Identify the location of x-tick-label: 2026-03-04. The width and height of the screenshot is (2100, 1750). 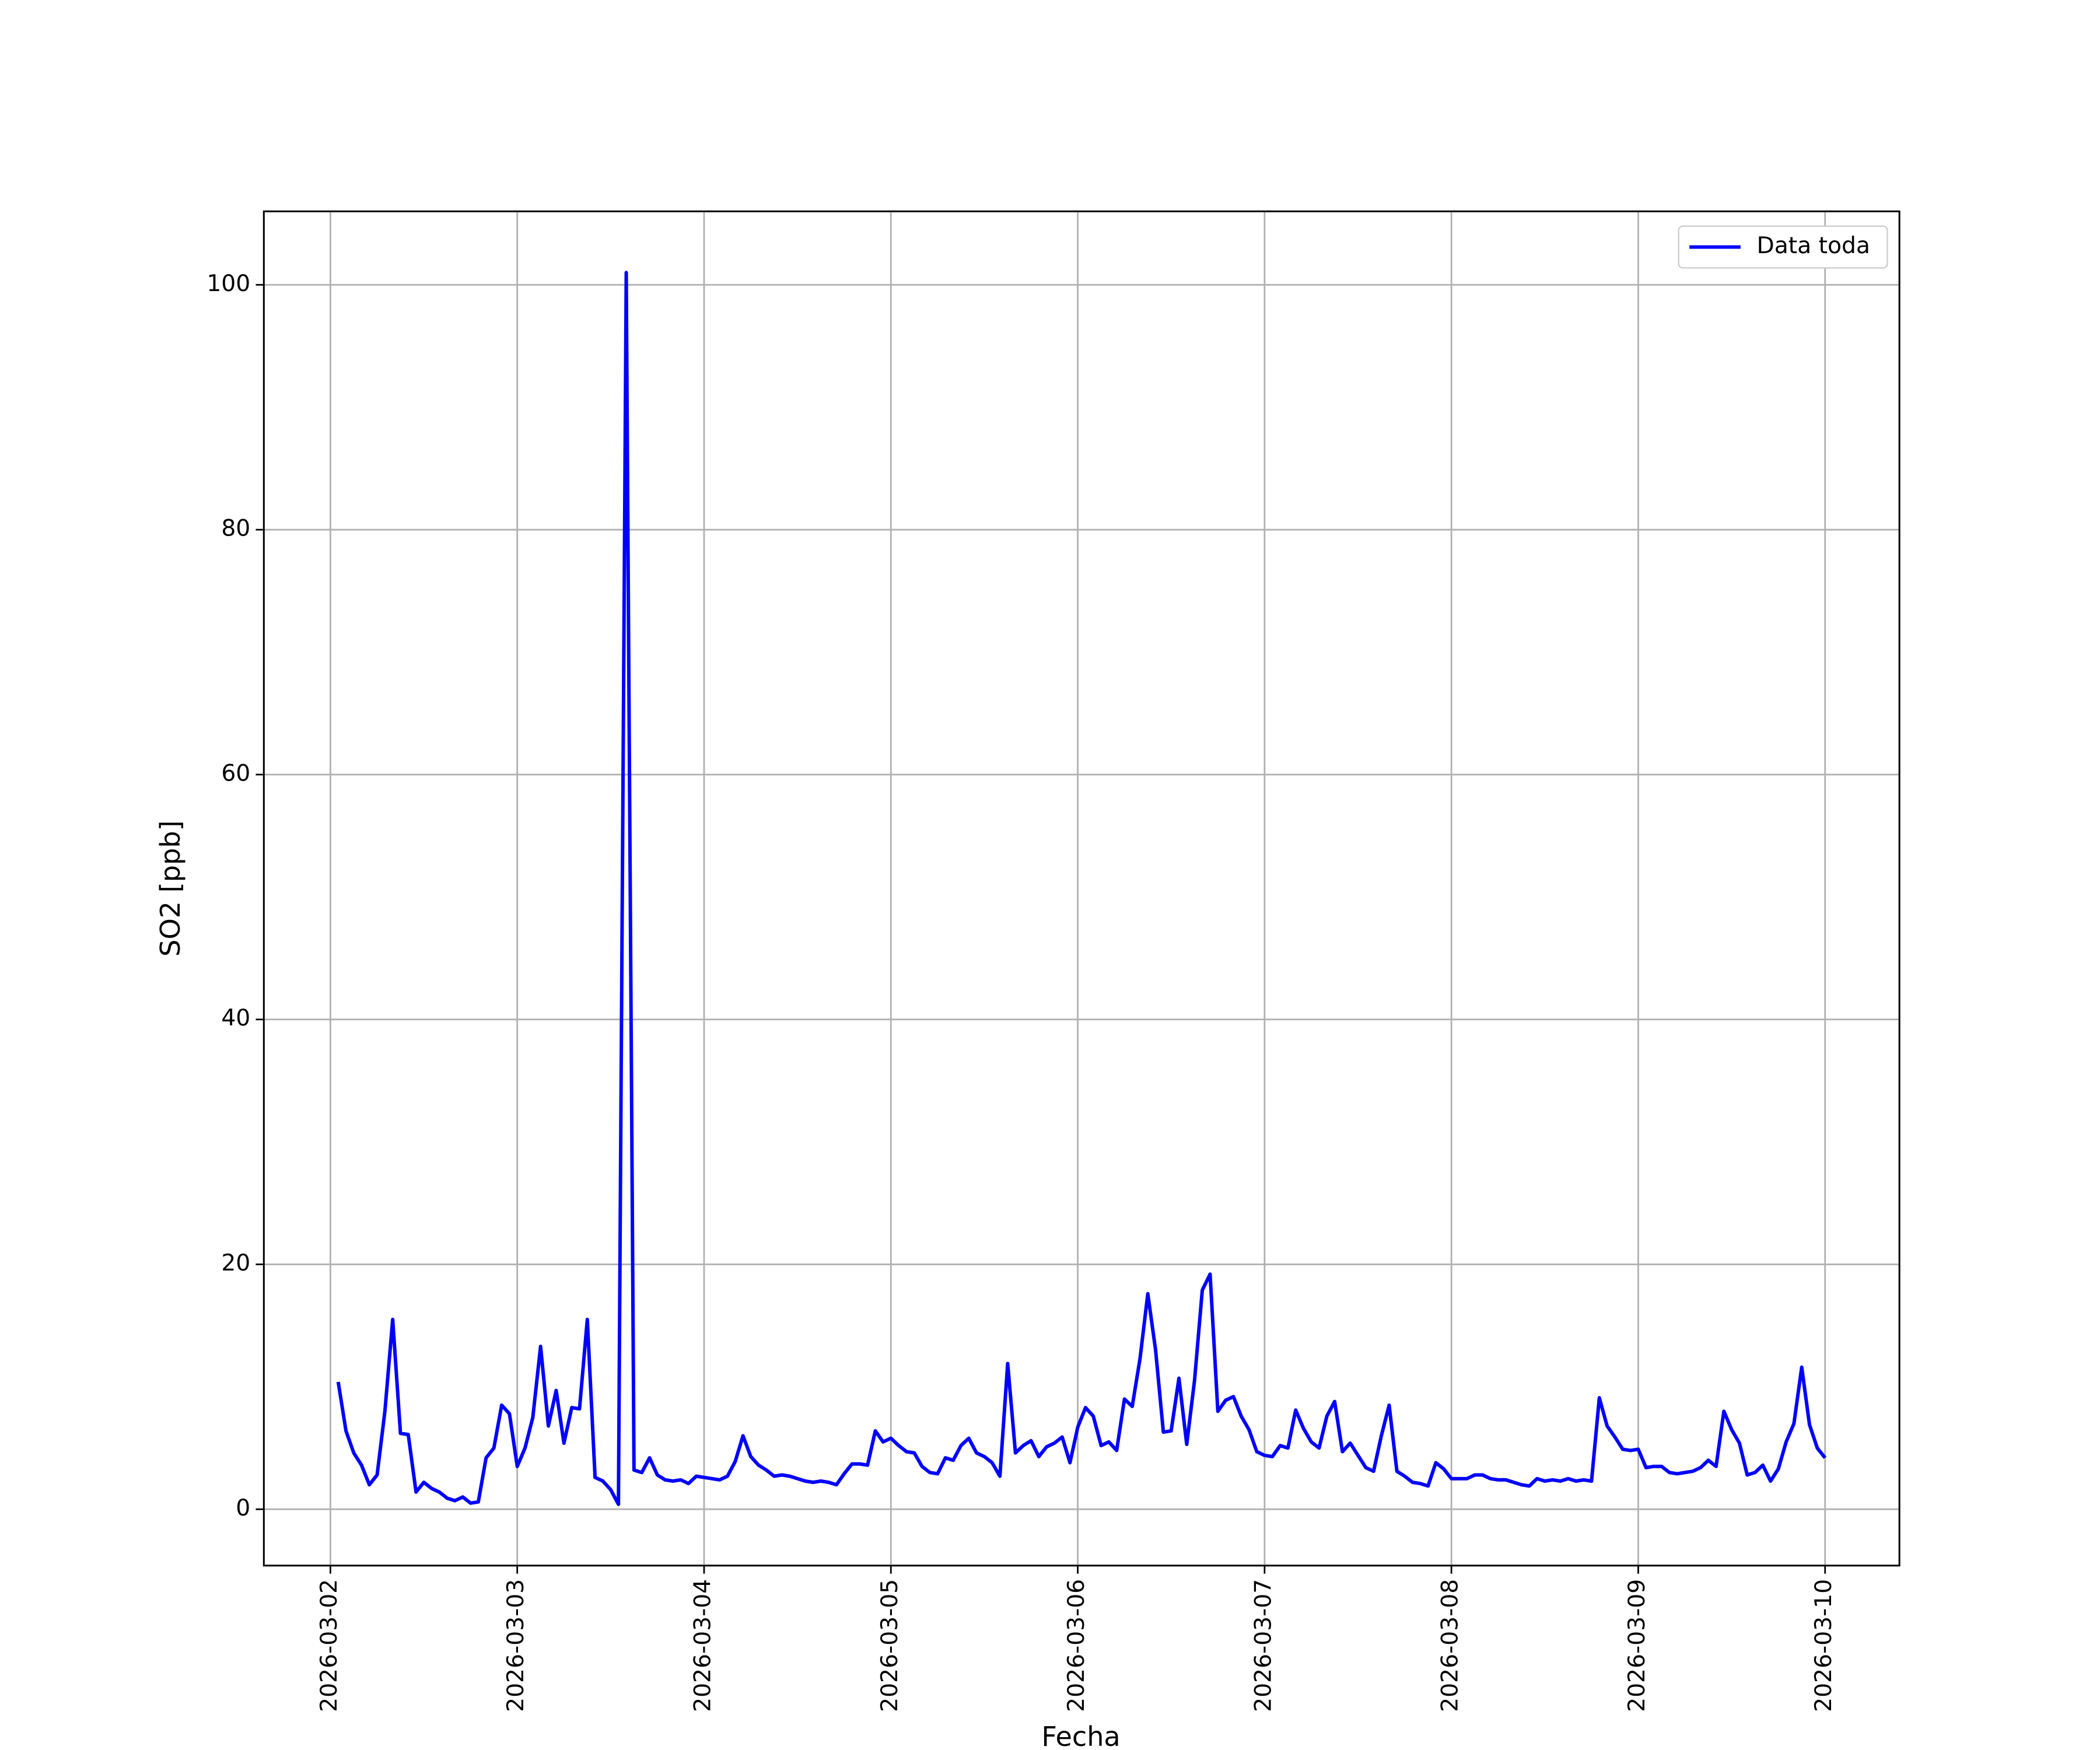
(703, 1645).